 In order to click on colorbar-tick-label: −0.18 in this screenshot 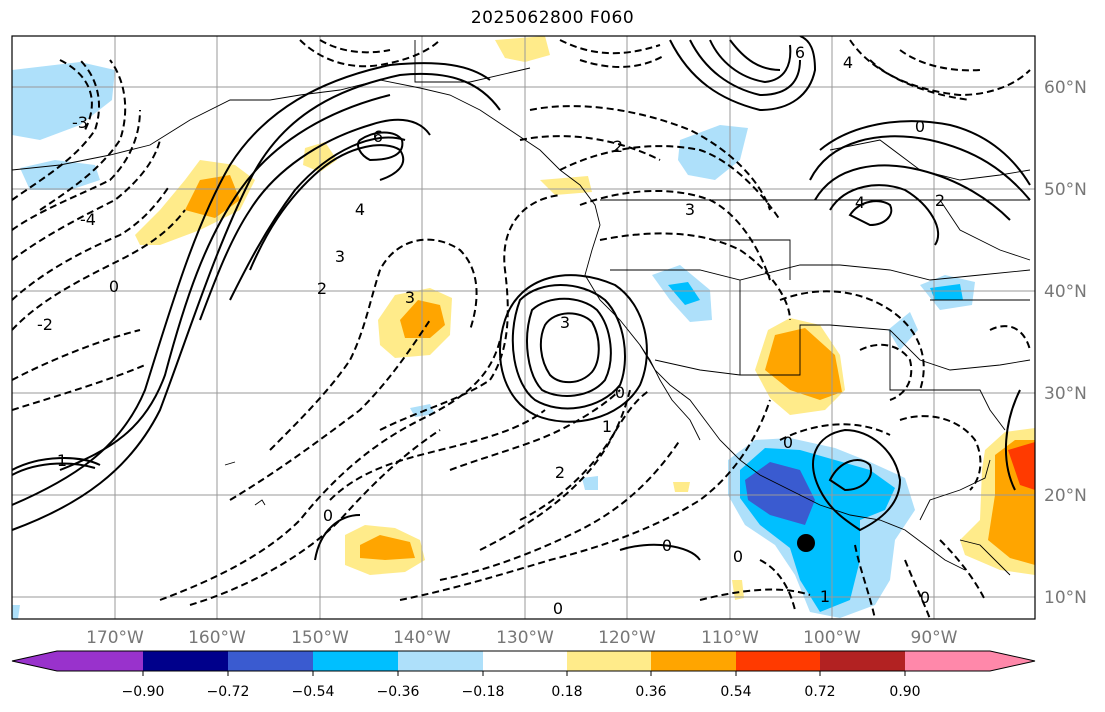, I will do `click(483, 692)`.